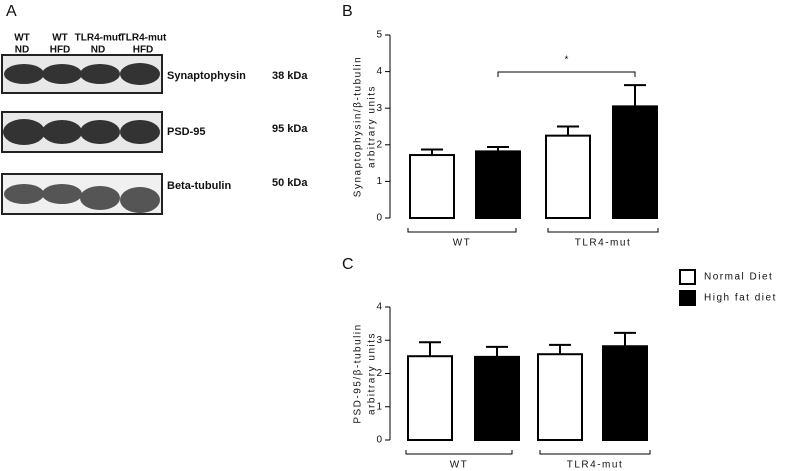  Describe the element at coordinates (347, 11) in the screenshot. I see `panel-label: B` at that location.